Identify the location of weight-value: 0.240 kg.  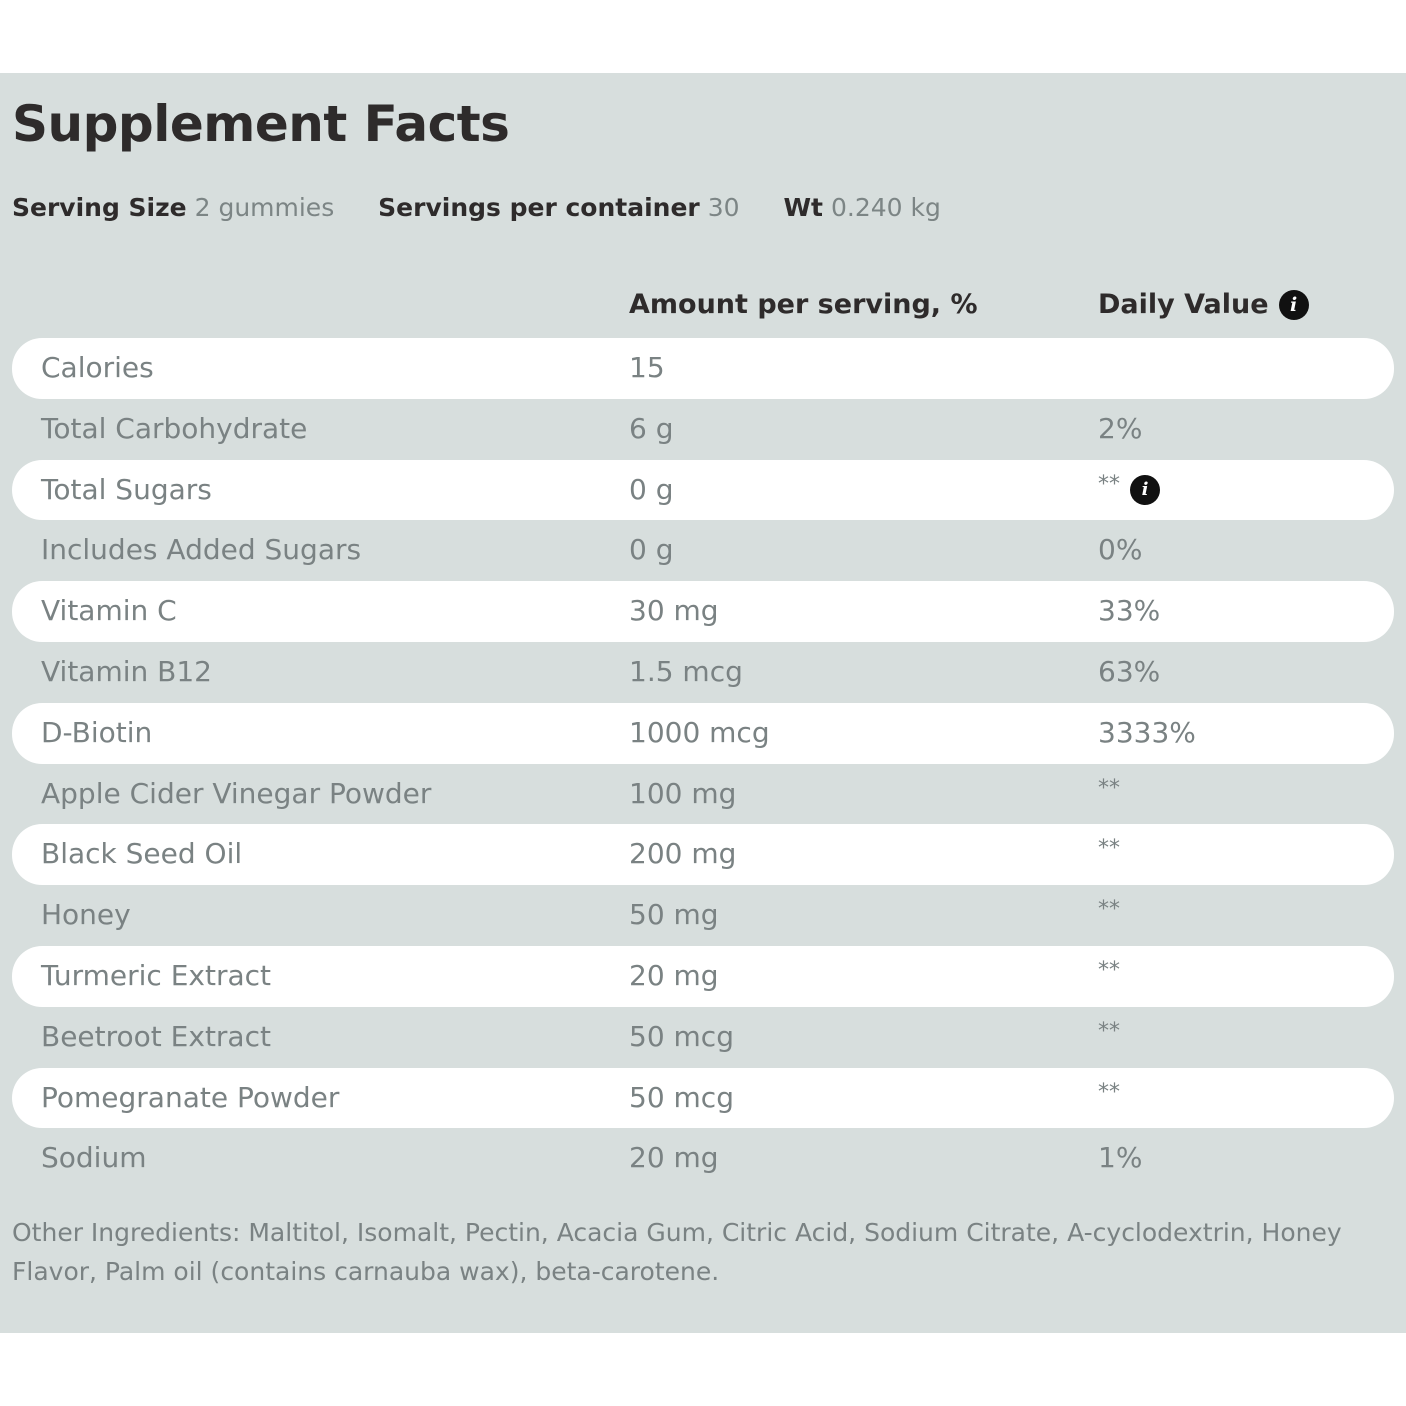
(885, 207).